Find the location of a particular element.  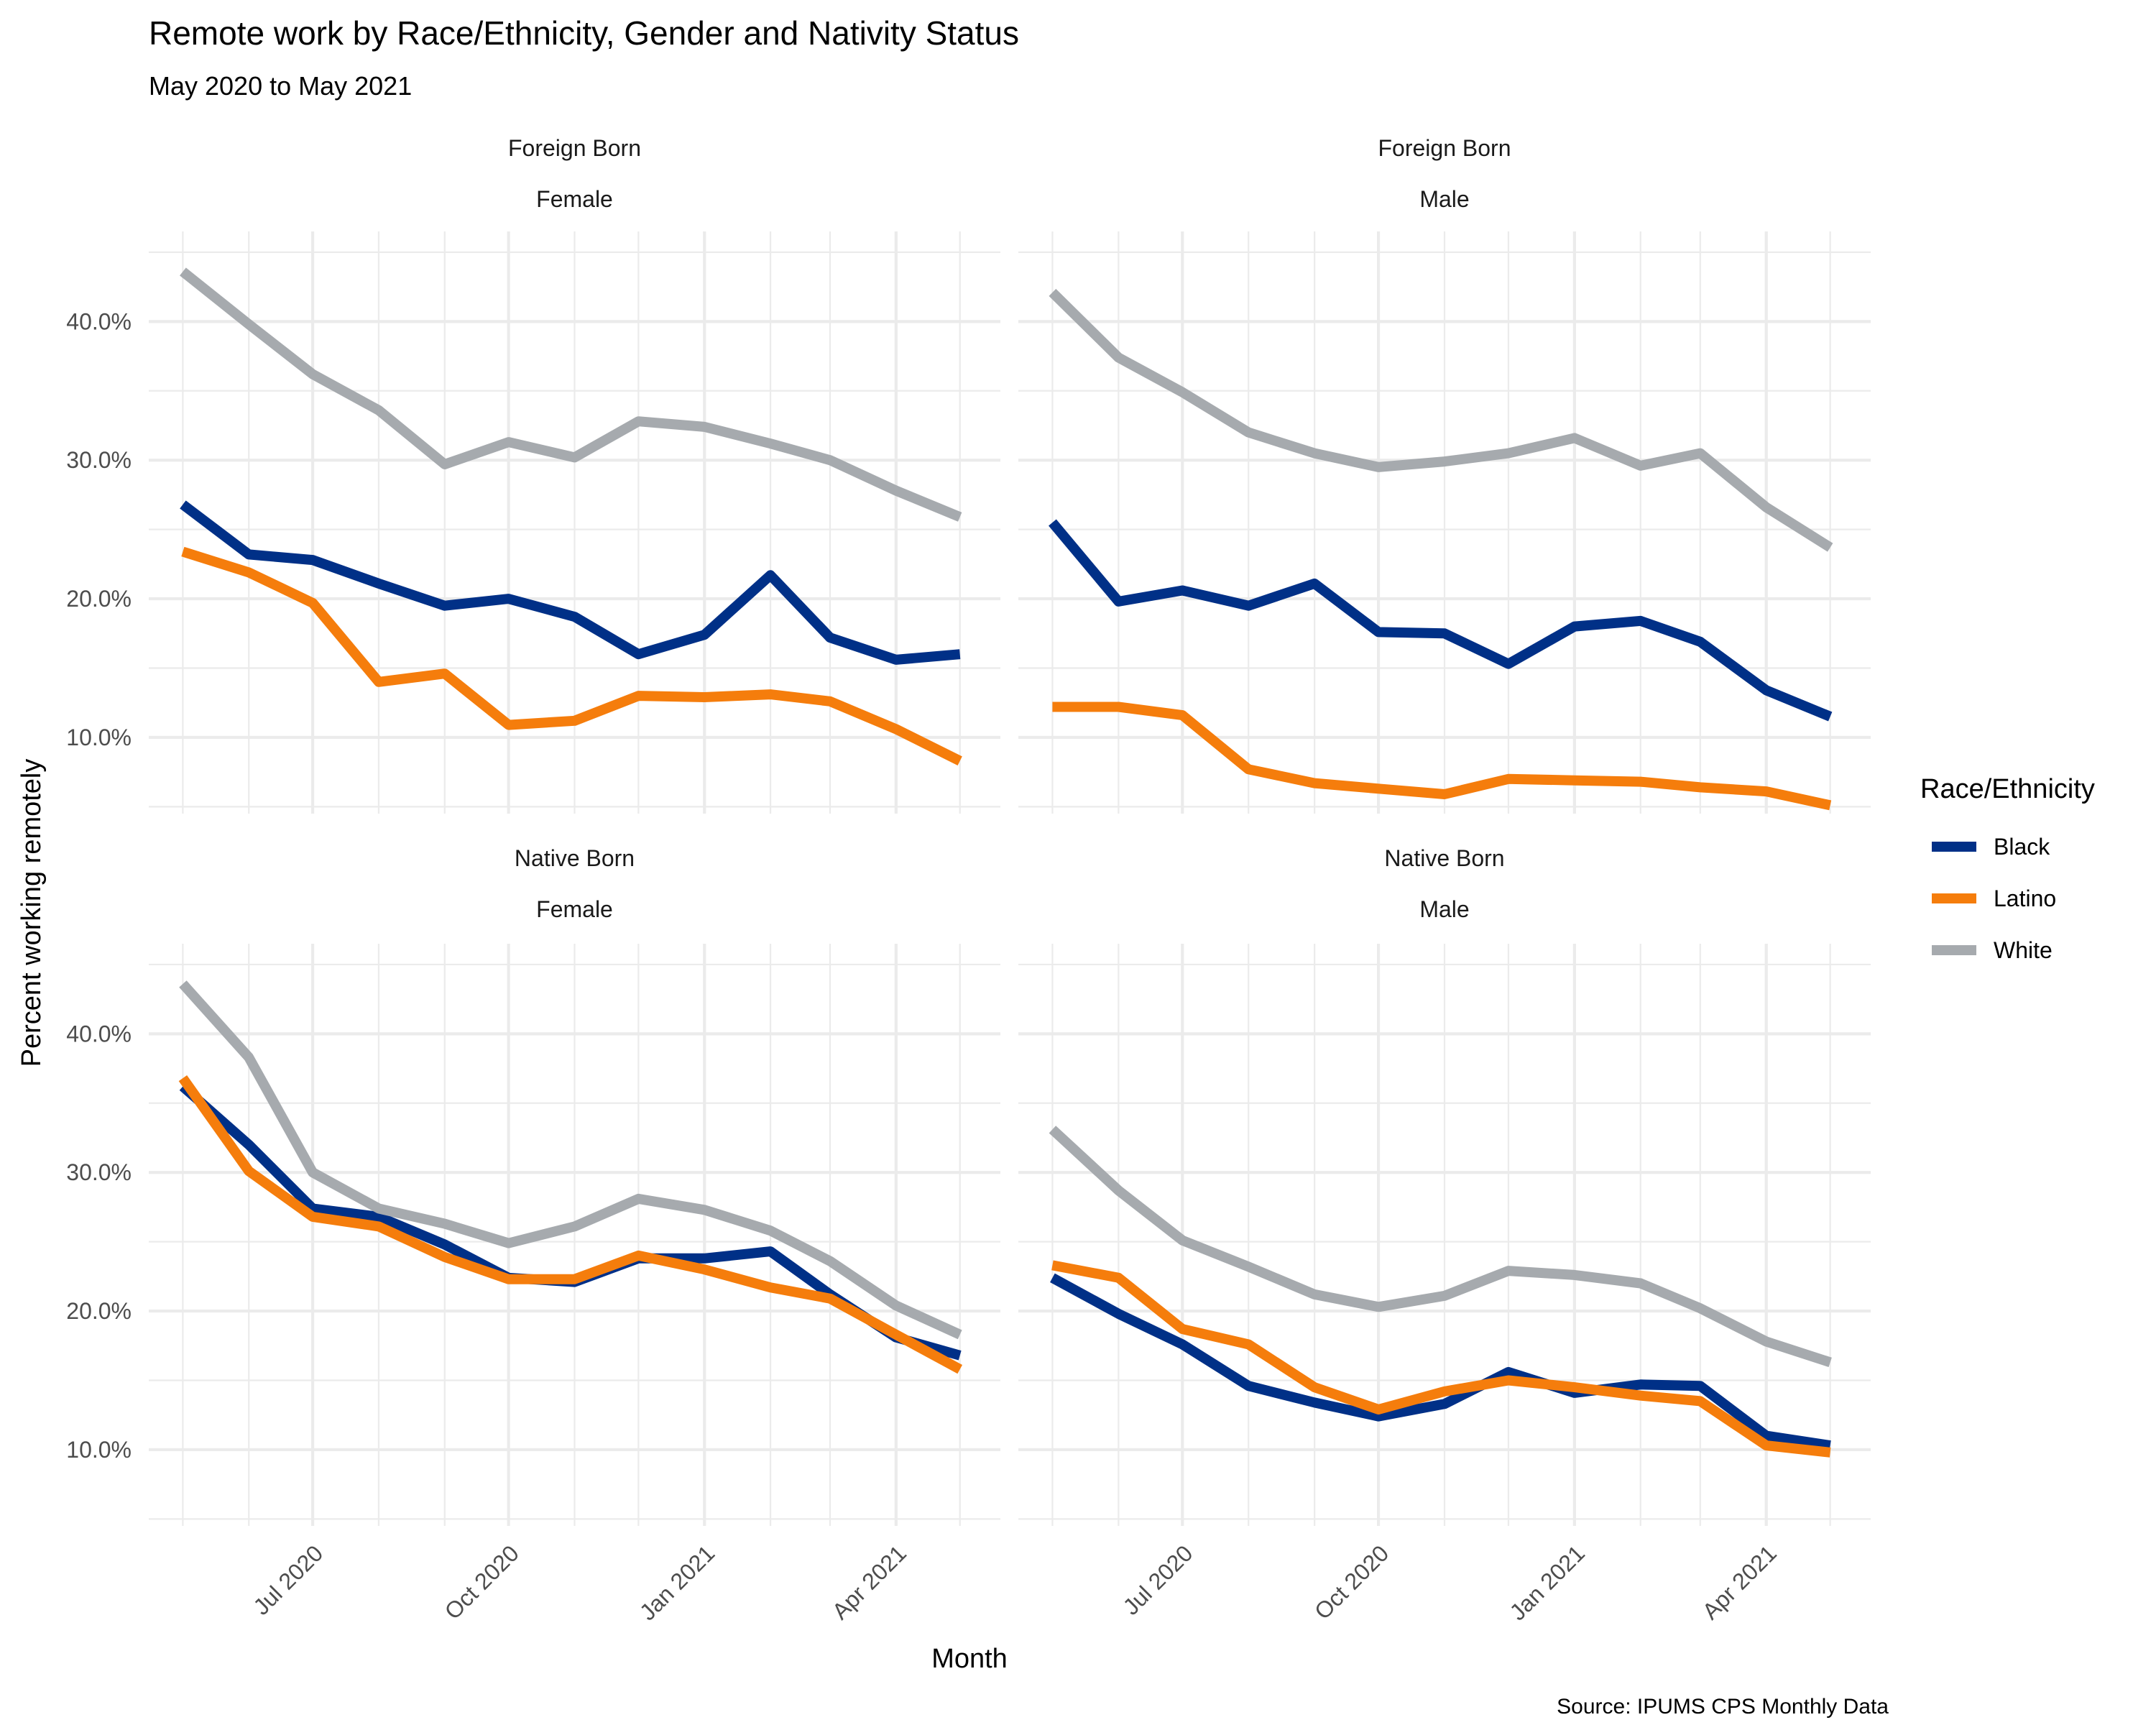

legend-label-black: Black is located at coordinates (2022, 847).